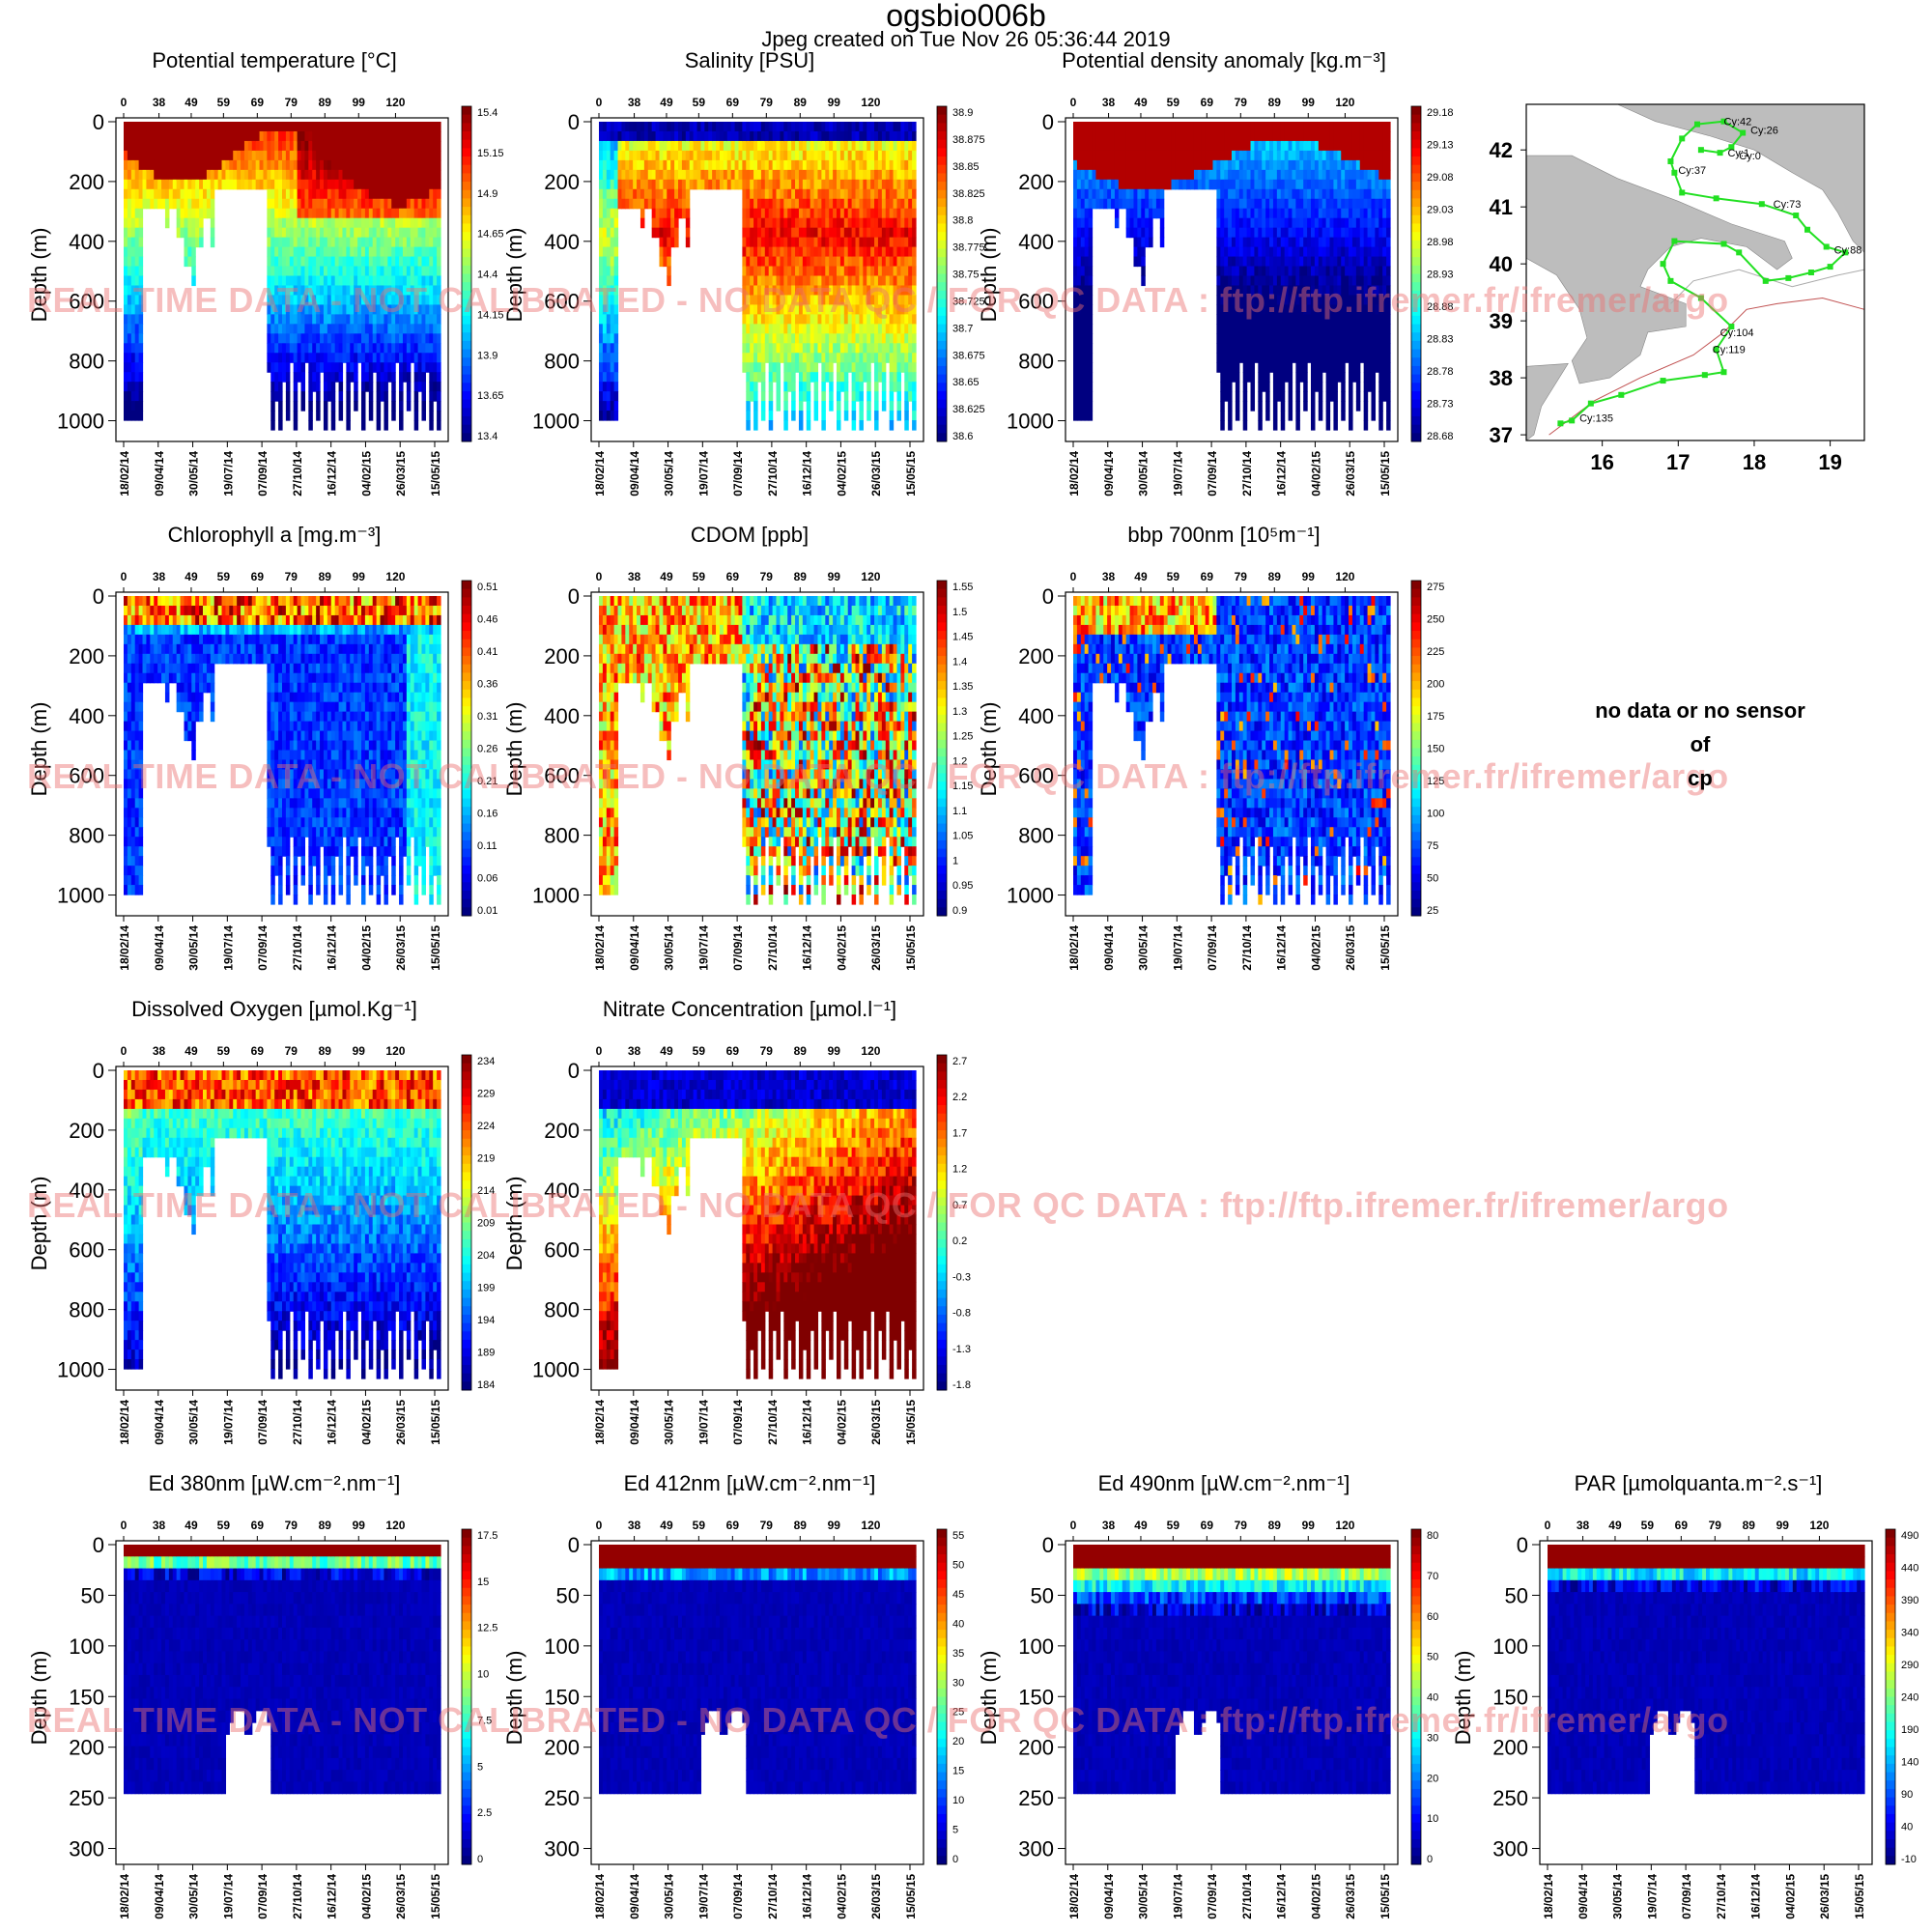 The width and height of the screenshot is (1932, 1932). What do you see at coordinates (224, 102) in the screenshot?
I see `top-tick-label: 59` at bounding box center [224, 102].